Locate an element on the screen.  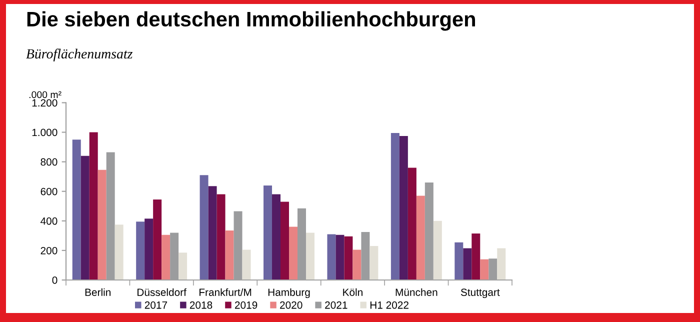
legend-label: 2018 is located at coordinates (201, 305).